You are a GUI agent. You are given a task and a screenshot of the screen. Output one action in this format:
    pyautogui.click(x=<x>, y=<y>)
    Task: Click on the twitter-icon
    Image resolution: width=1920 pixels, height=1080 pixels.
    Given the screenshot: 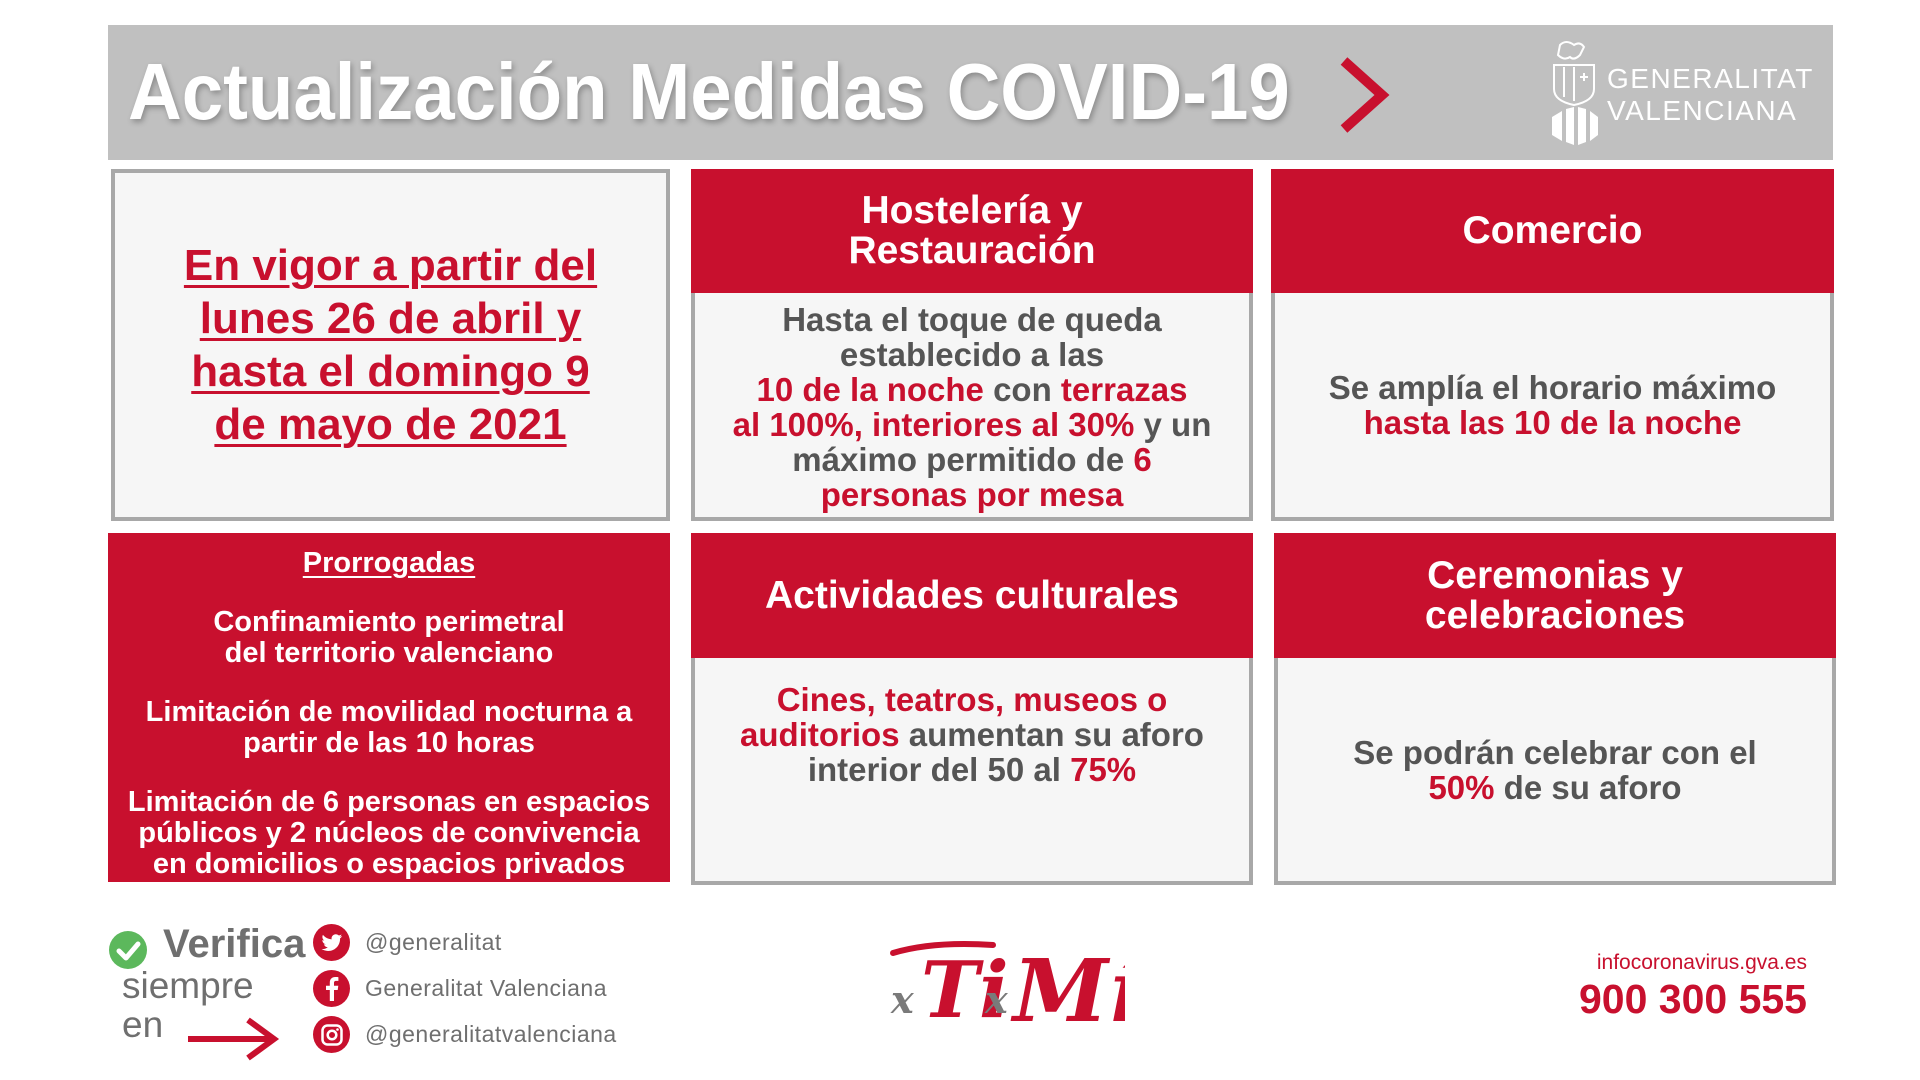 What is the action you would take?
    pyautogui.click(x=331, y=942)
    